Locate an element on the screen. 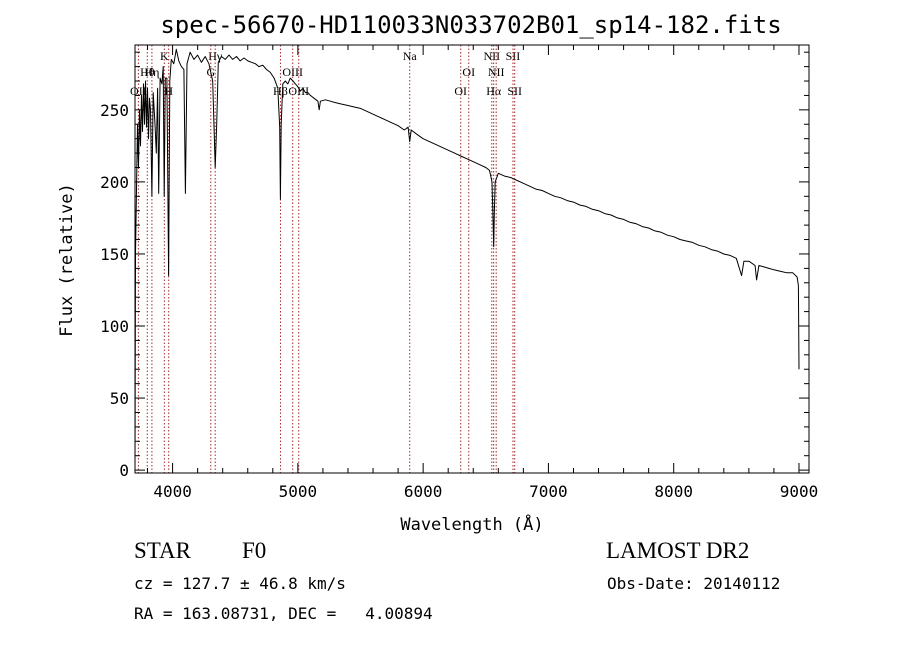 The width and height of the screenshot is (900, 649). line-marker-label: Hα is located at coordinates (494, 91).